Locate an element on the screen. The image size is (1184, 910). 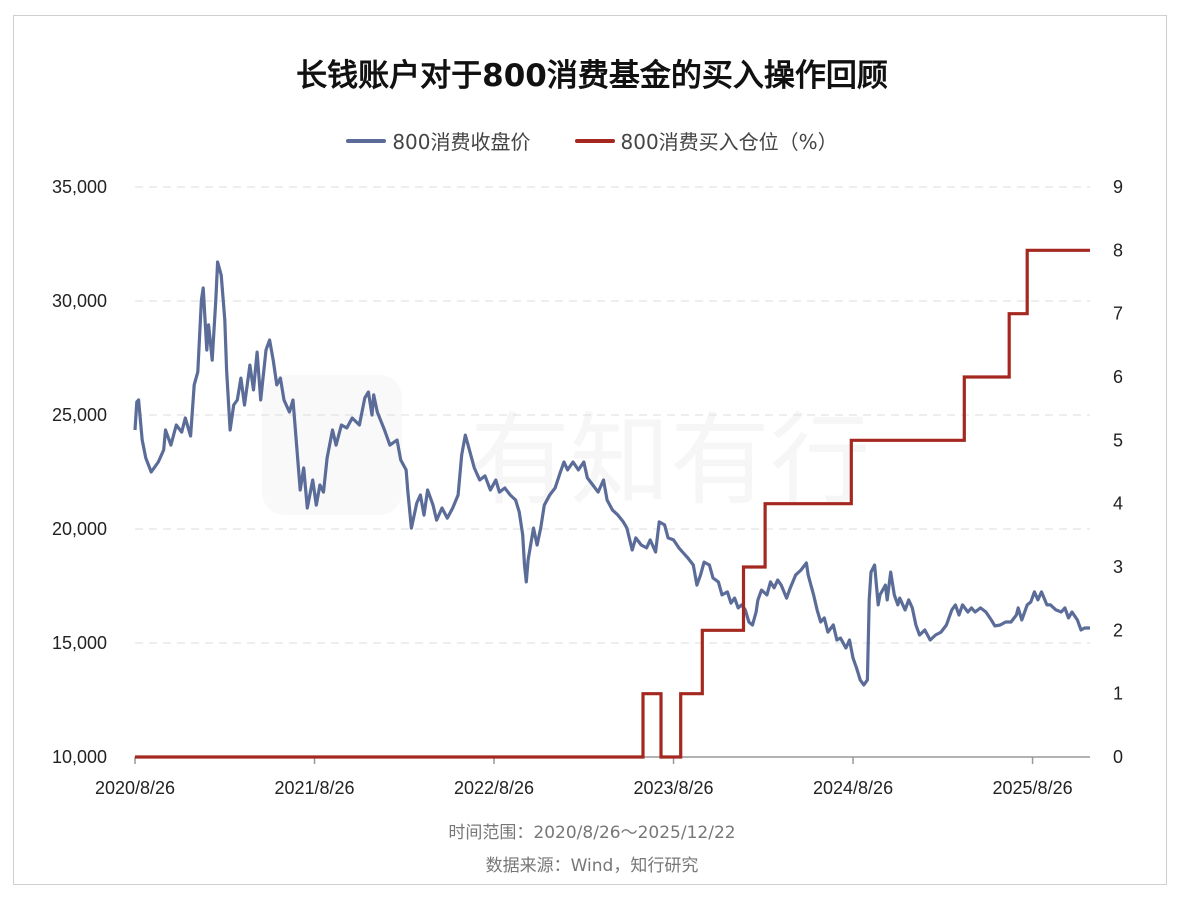
watermark-text: 有知有行 is located at coordinates (670, 460).